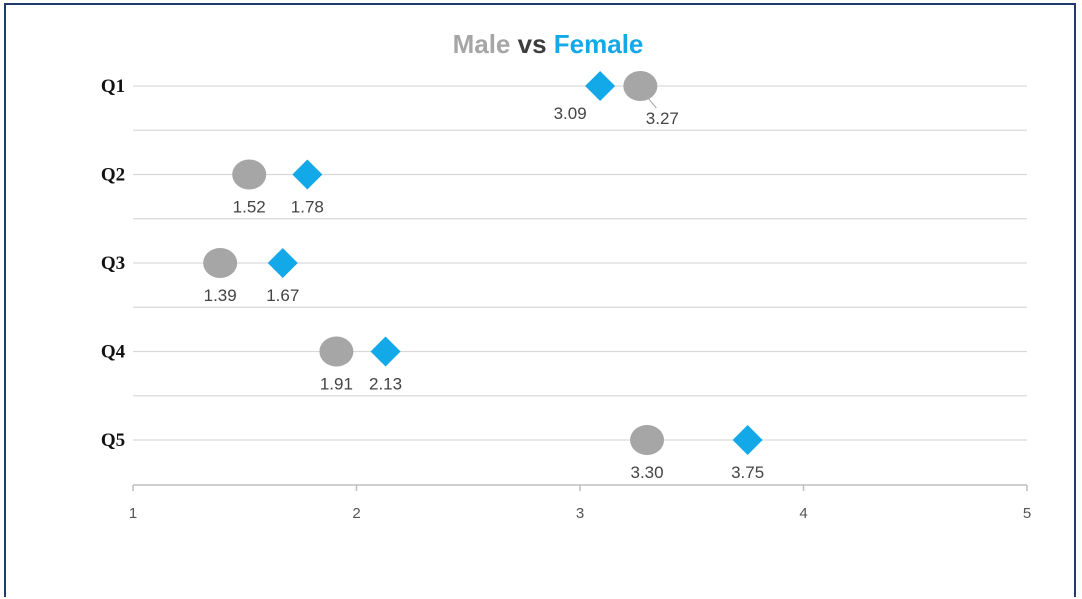 This screenshot has height=599, width=1082. I want to click on data-label: 3.75, so click(747, 472).